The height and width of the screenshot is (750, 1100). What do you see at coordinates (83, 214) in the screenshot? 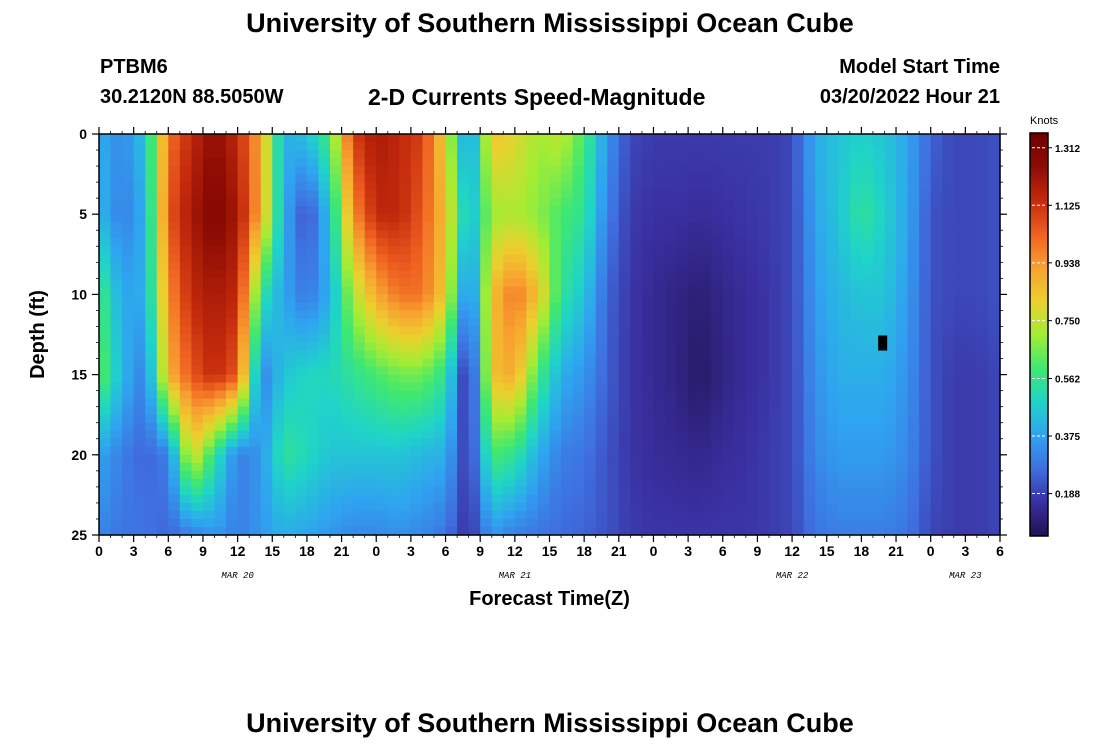
I see `y-tick-label: 5` at bounding box center [83, 214].